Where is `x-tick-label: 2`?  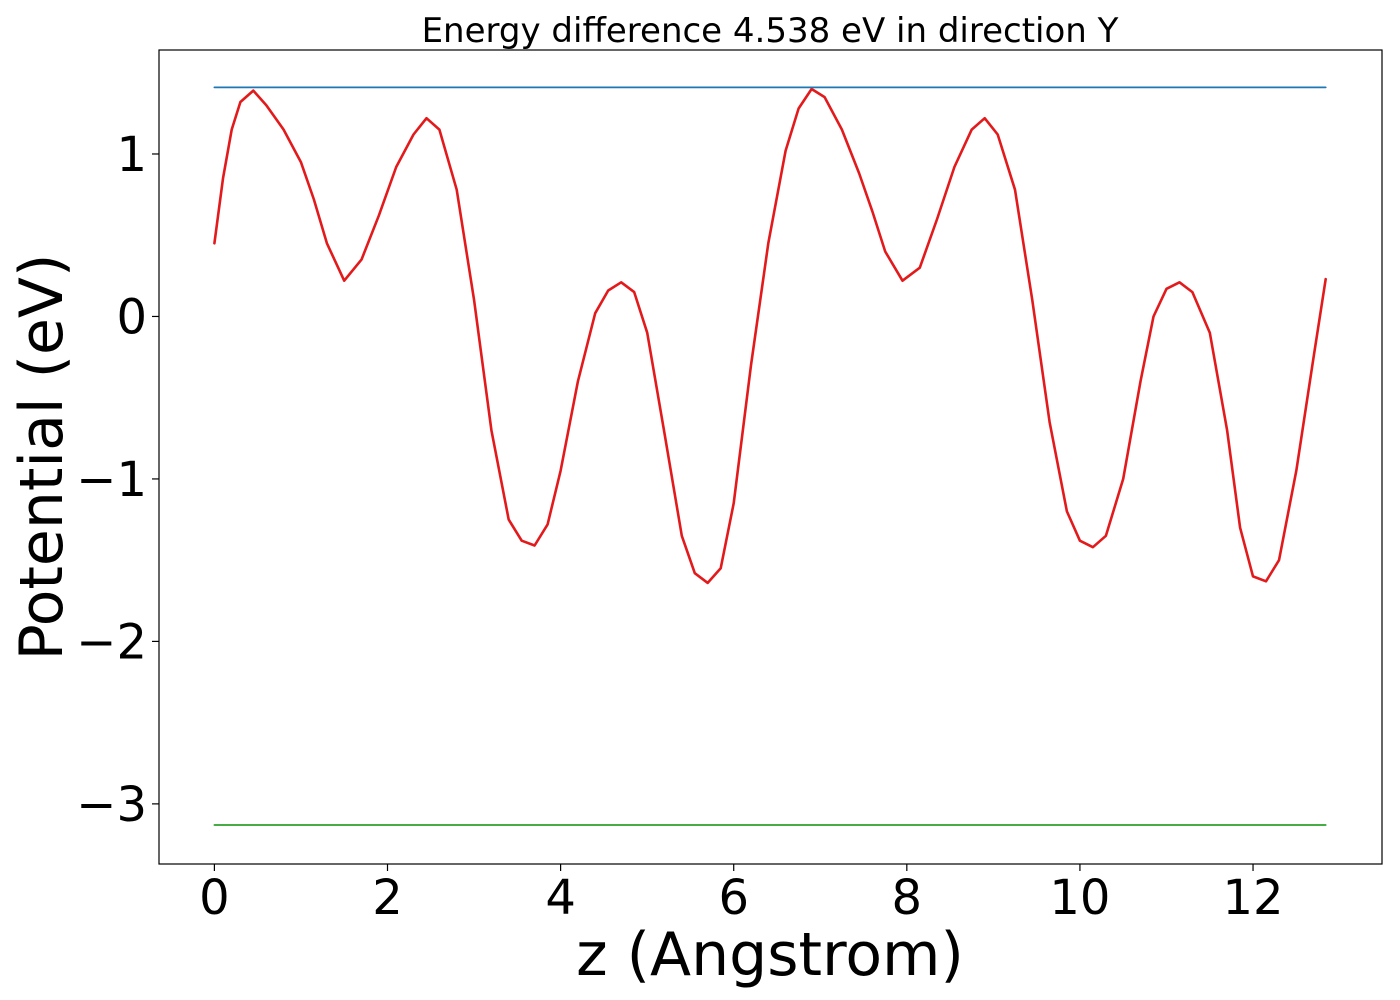
x-tick-label: 2 is located at coordinates (387, 898).